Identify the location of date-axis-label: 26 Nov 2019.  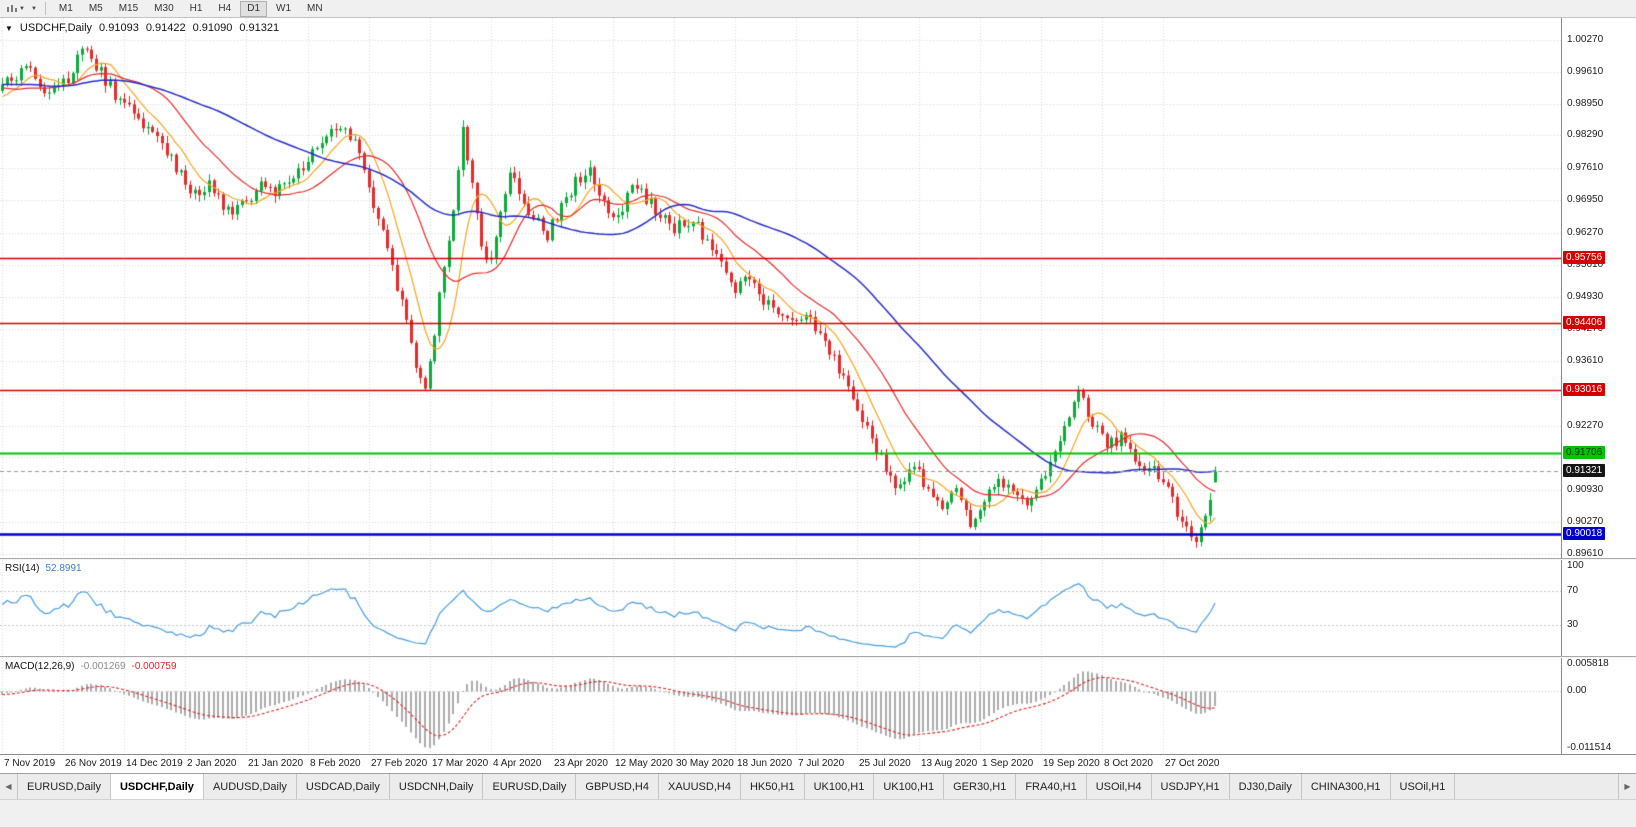
(93, 763).